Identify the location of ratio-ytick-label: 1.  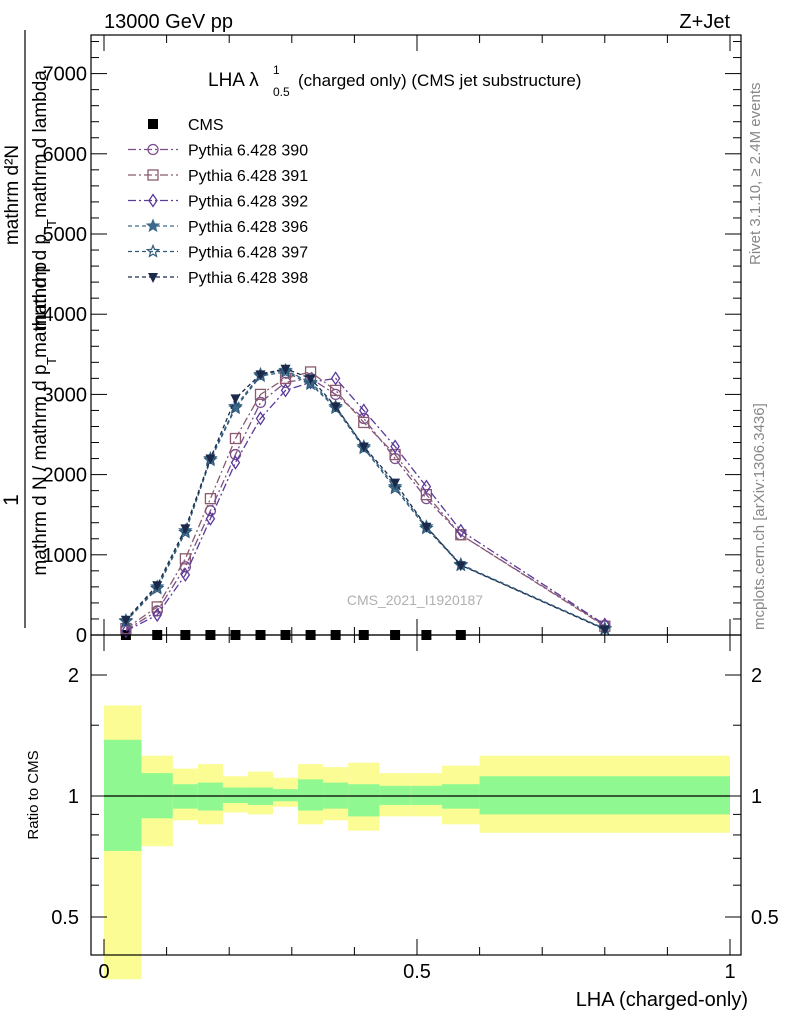
(73, 797).